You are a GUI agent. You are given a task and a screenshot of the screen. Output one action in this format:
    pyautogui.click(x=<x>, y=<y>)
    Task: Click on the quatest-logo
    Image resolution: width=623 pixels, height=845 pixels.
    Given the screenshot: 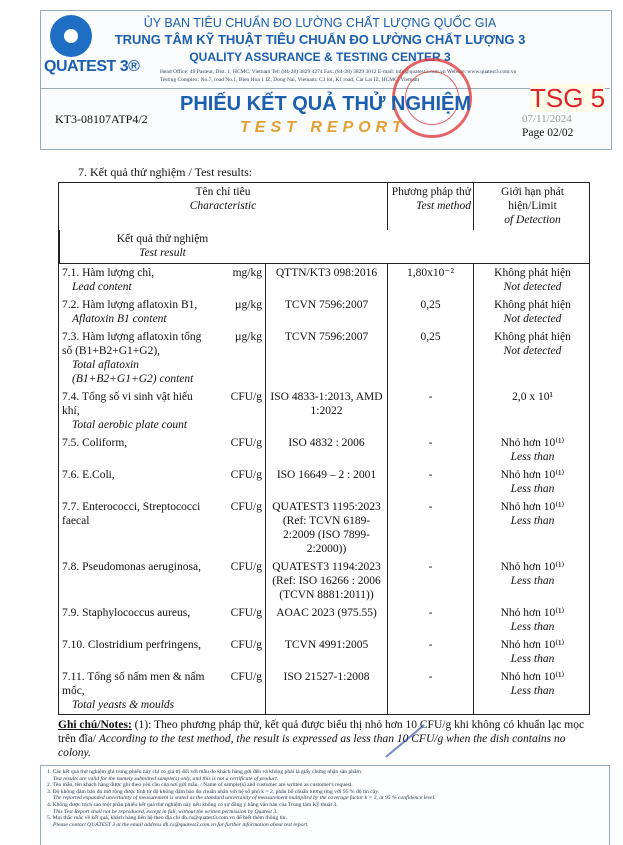 What is the action you would take?
    pyautogui.click(x=71, y=36)
    